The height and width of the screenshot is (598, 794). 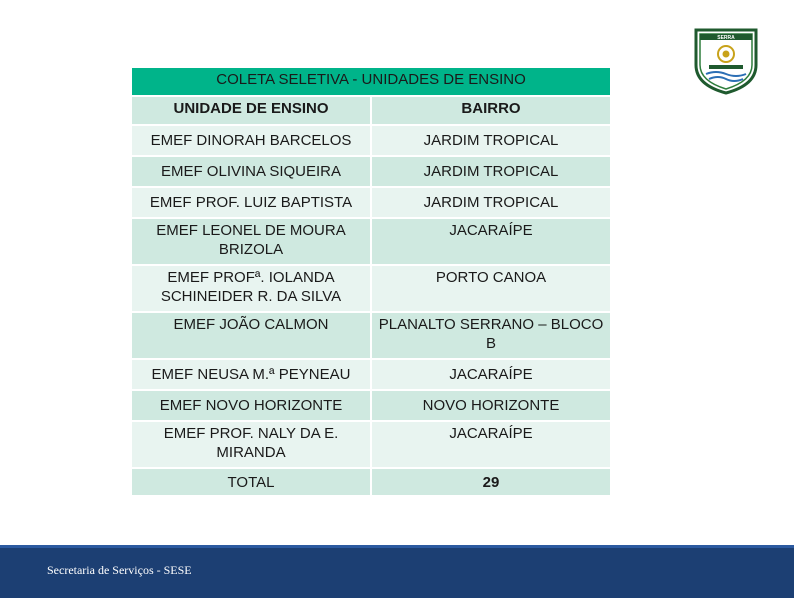 I want to click on table-row: EMEF PROF. NALY DA E. MIRANDA JACARAÍPE, so click(x=371, y=444).